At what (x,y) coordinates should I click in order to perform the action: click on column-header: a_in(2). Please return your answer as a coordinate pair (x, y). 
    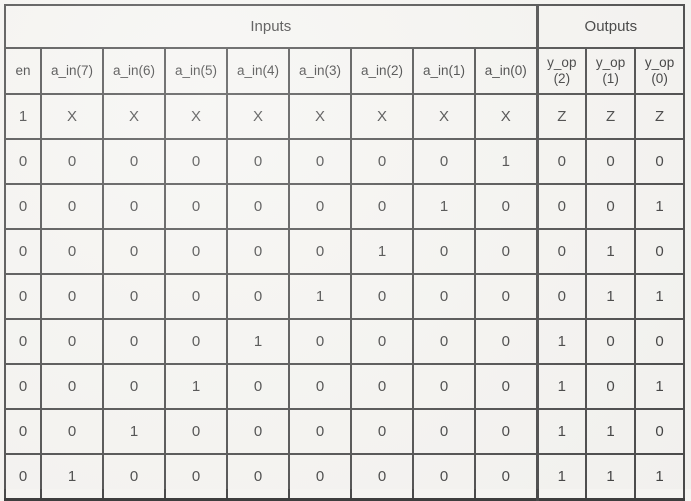
    Looking at the image, I should click on (382, 71).